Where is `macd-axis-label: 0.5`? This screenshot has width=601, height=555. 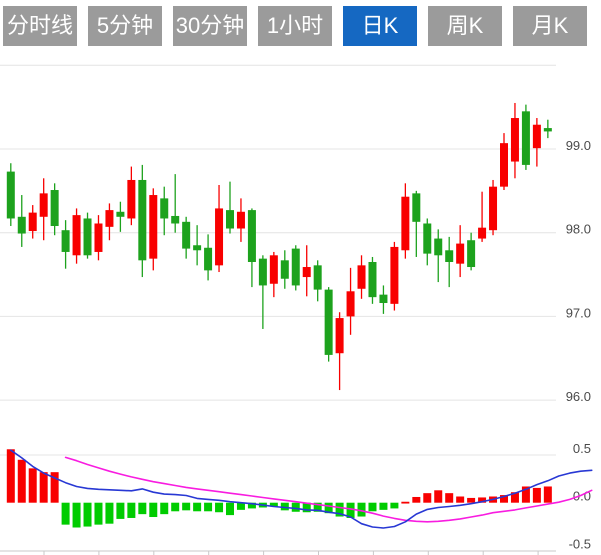
macd-axis-label: 0.5 is located at coordinates (582, 448).